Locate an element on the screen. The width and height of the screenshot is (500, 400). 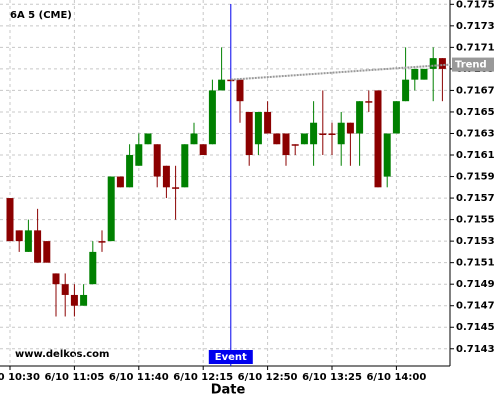
y-tick-label: 0.7157 is located at coordinates (475, 198).